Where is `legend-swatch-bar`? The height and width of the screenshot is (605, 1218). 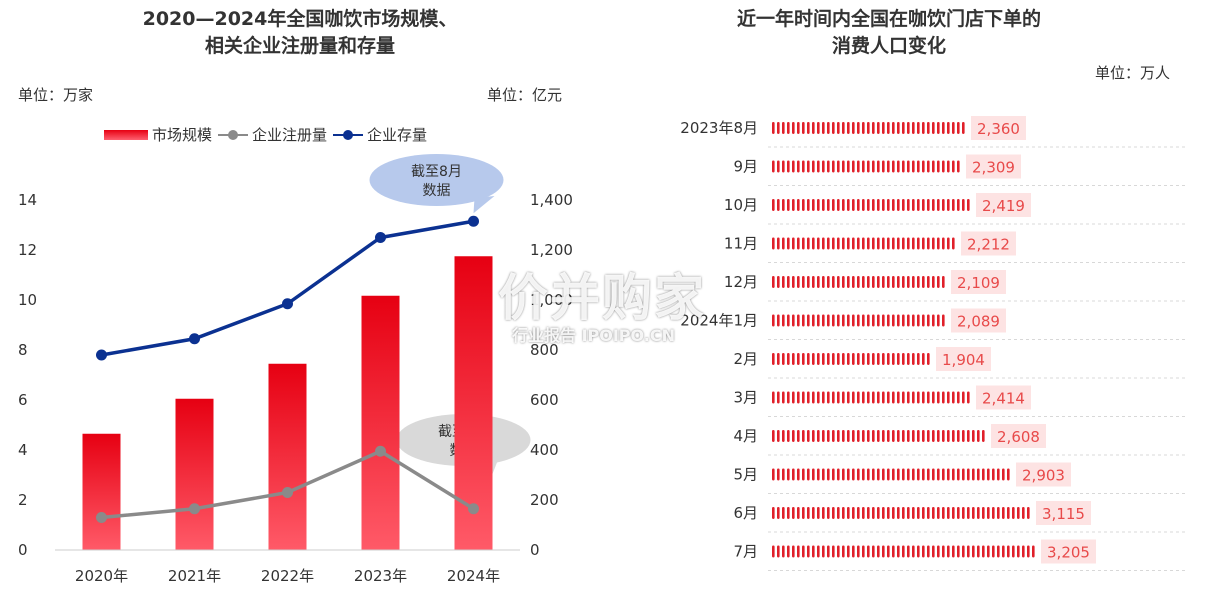
legend-swatch-bar is located at coordinates (126, 134).